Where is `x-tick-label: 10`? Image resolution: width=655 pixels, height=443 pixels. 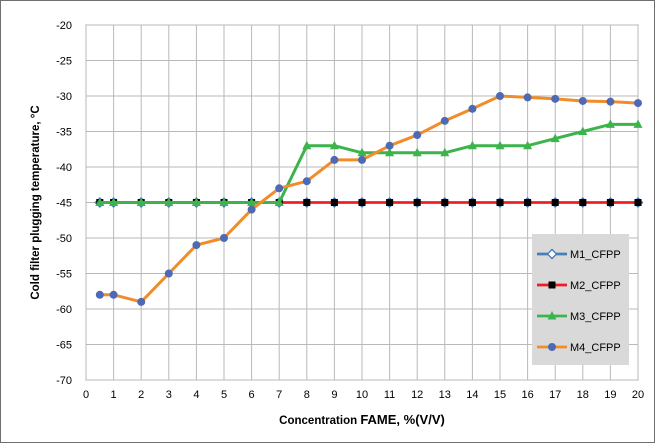
x-tick-label: 10 is located at coordinates (362, 395).